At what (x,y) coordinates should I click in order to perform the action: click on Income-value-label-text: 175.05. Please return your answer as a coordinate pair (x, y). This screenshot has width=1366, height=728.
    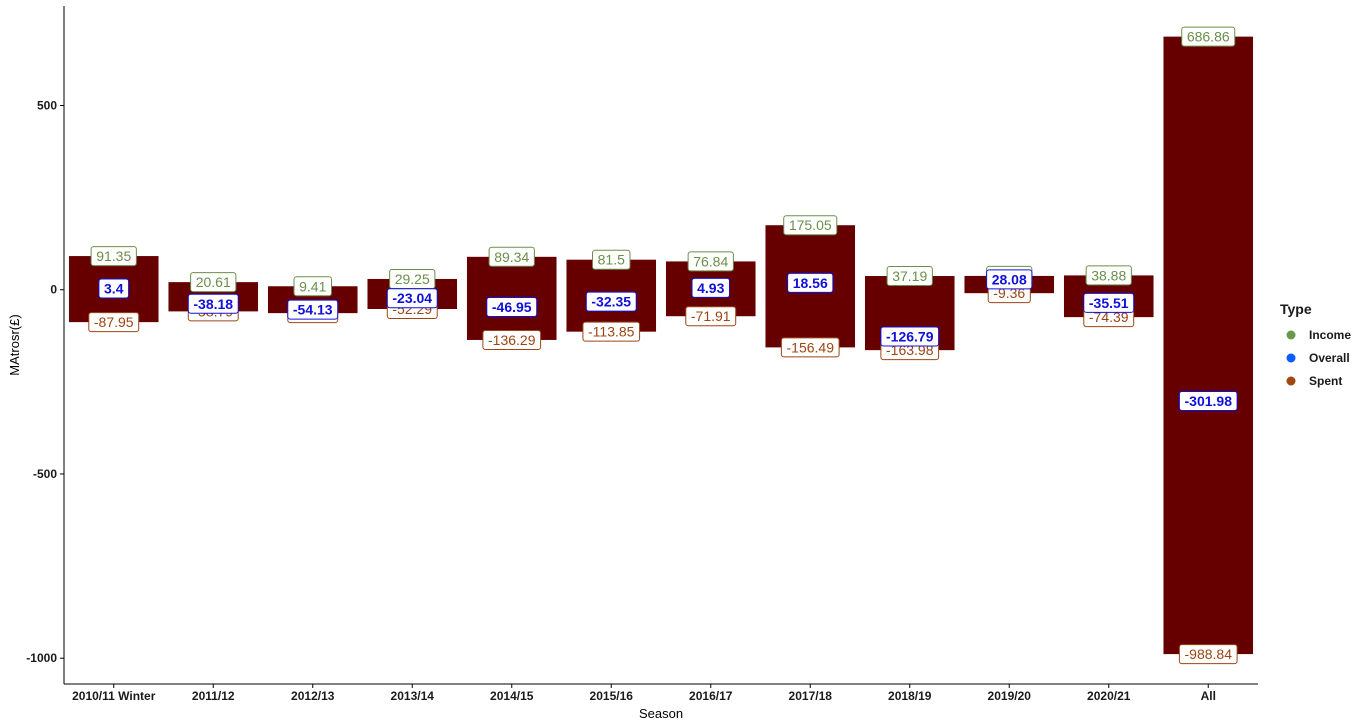
    Looking at the image, I should click on (810, 225).